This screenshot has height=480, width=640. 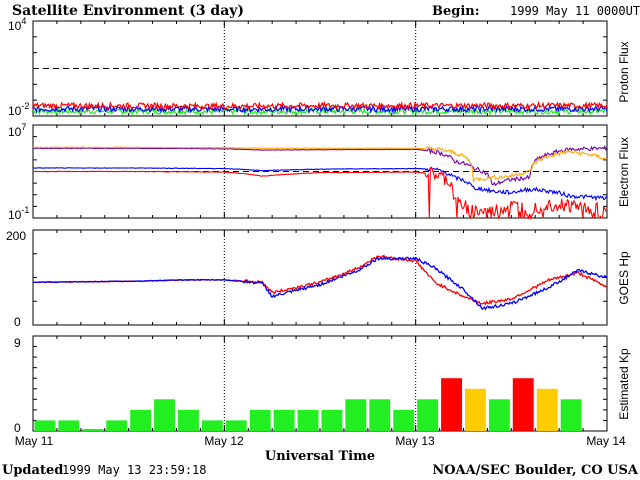 I want to click on kp-ymax-label: 9, so click(x=17, y=343).